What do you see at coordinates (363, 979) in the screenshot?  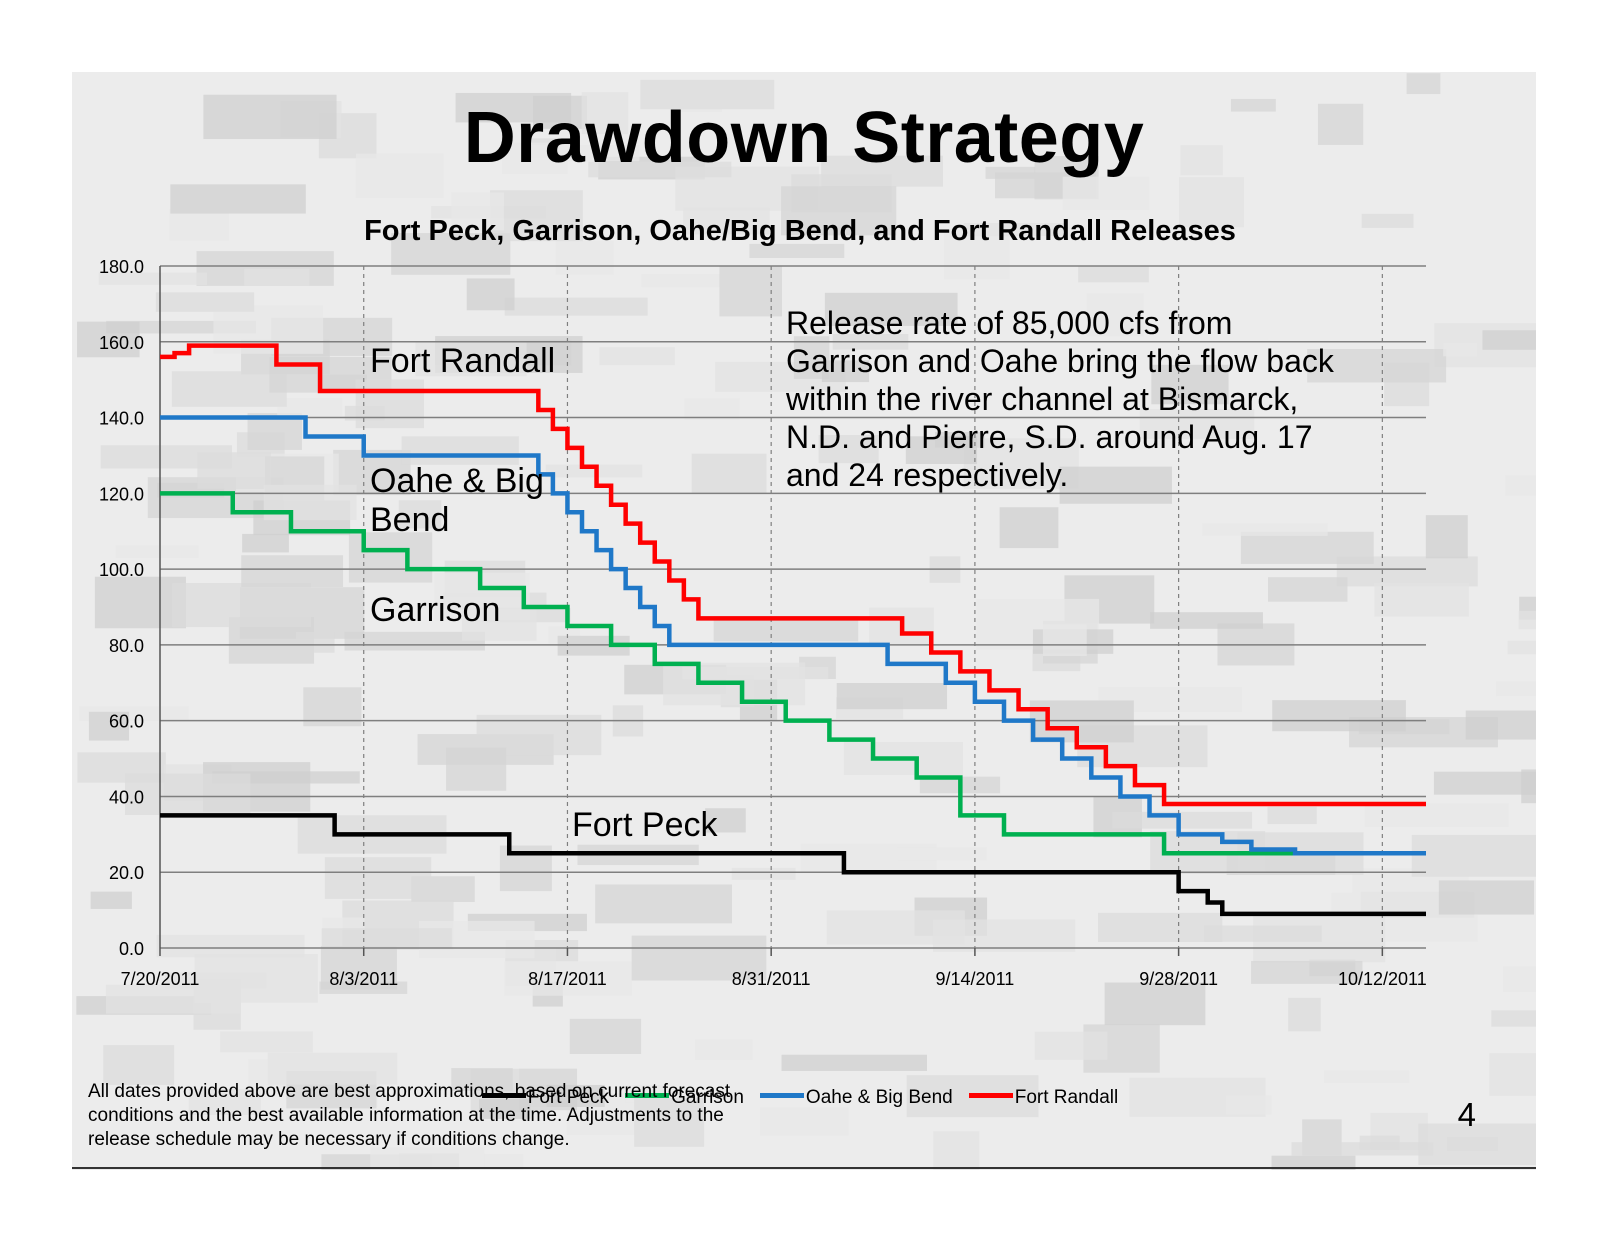 I see `x-tick-label: 8/3/2011` at bounding box center [363, 979].